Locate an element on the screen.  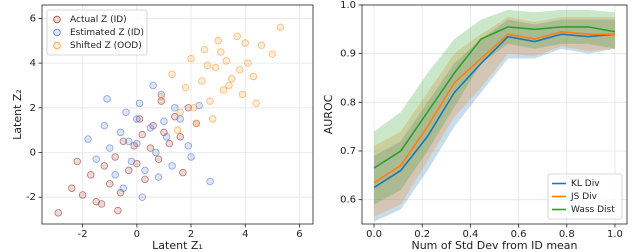
x-tick-label: 0.6 is located at coordinates (519, 234).